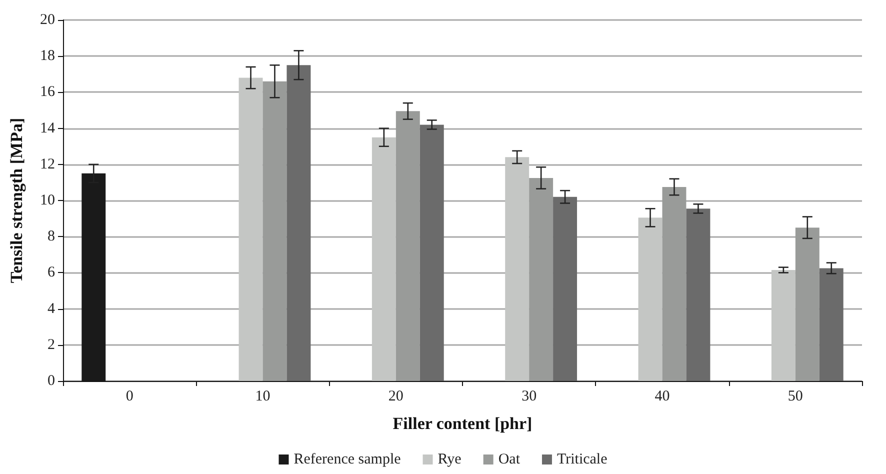 This screenshot has height=474, width=886. I want to click on x-tick-label: 50, so click(795, 396).